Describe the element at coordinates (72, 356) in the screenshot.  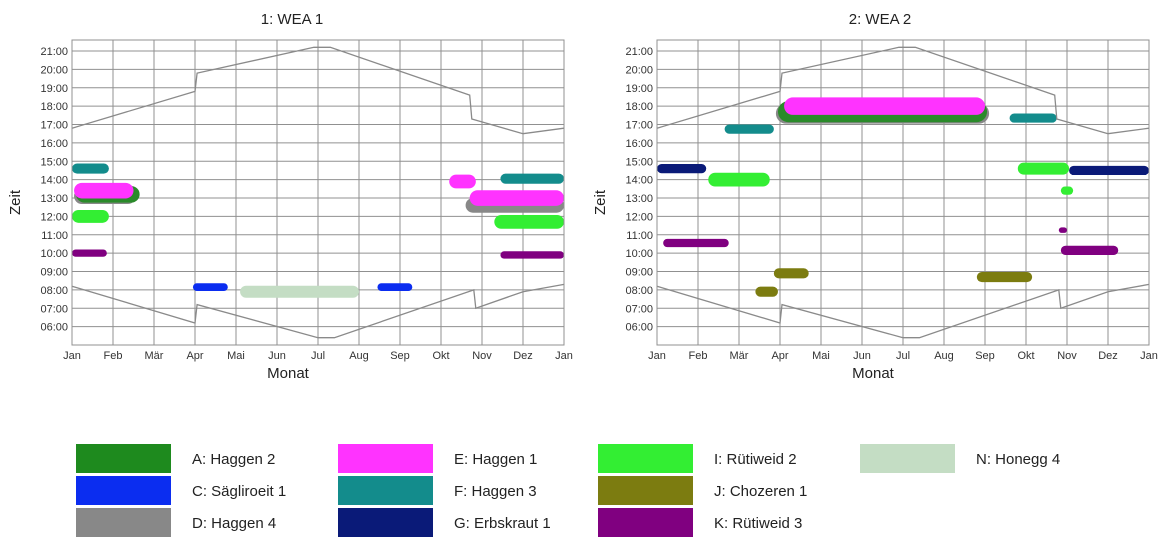
I see `x-tick-label: Jan` at that location.